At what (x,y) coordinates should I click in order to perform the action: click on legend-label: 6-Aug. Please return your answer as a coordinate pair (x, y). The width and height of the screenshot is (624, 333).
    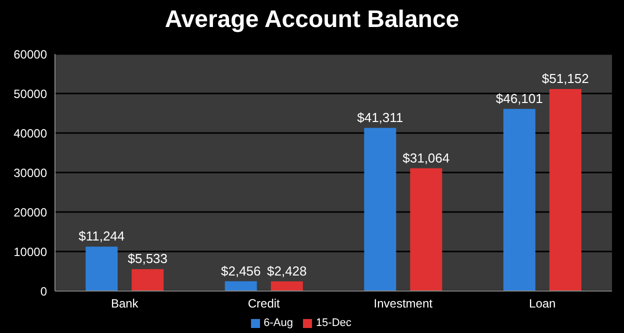
    Looking at the image, I should click on (278, 323).